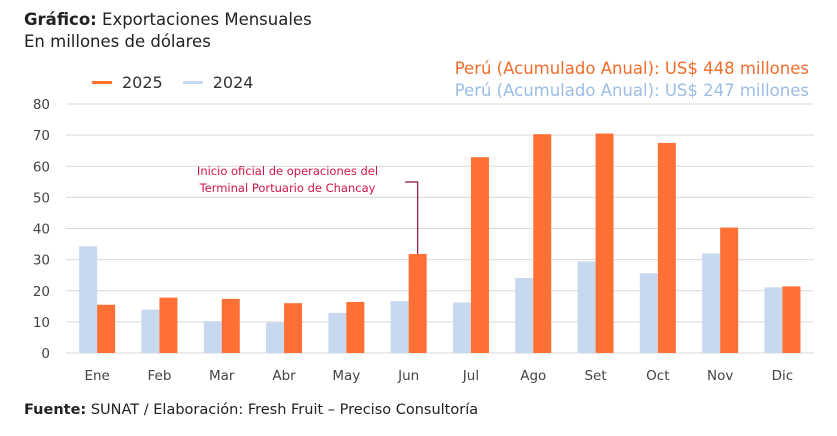 This screenshot has height=436, width=837. Describe the element at coordinates (287, 188) in the screenshot. I see `annotation-line-2: Terminal Portuario de Chancay` at that location.